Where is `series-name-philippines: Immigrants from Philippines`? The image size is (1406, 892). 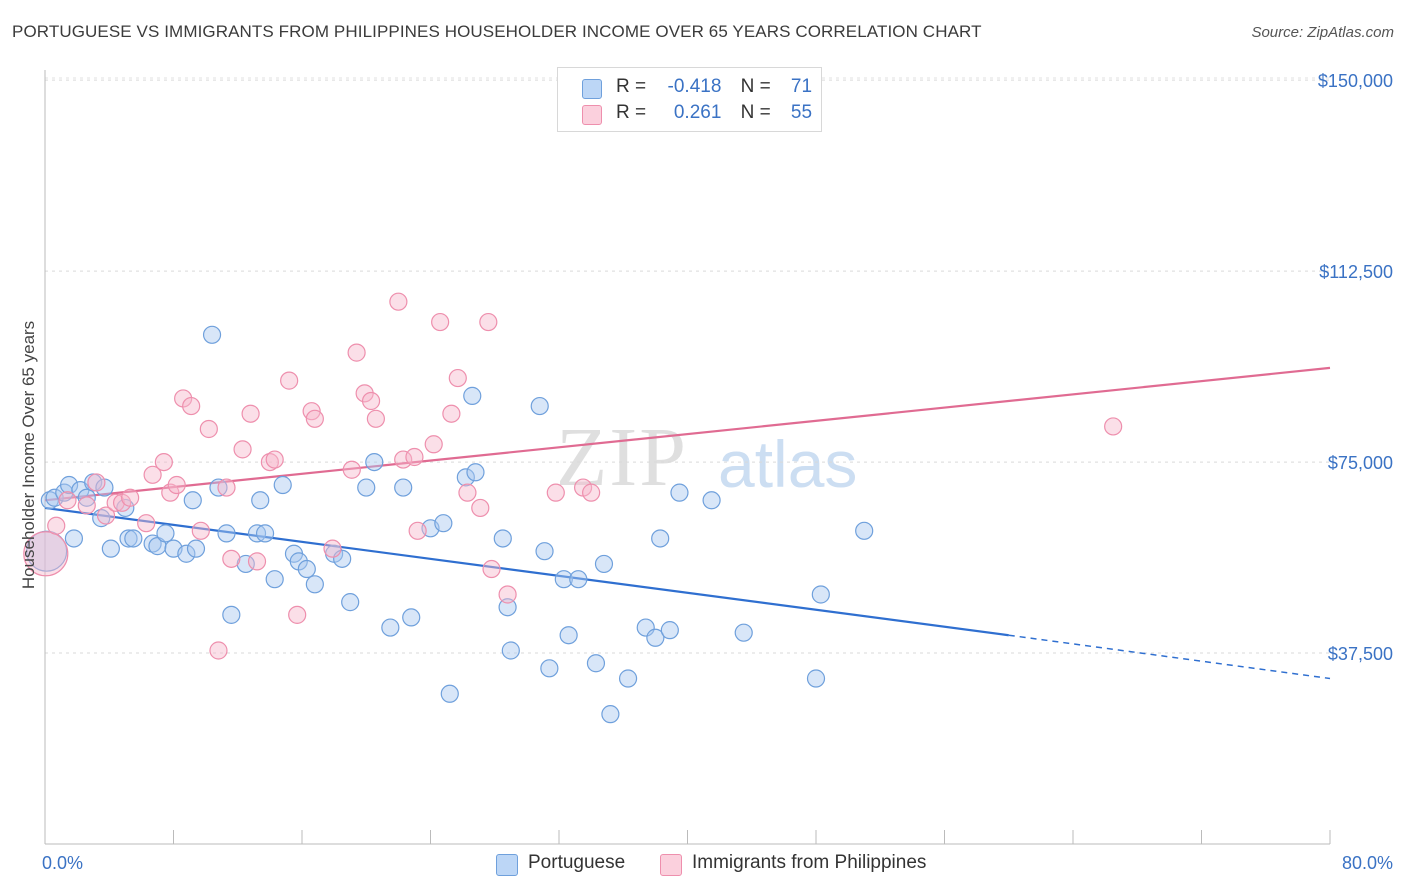 series-name-philippines: Immigrants from Philippines is located at coordinates (809, 862).